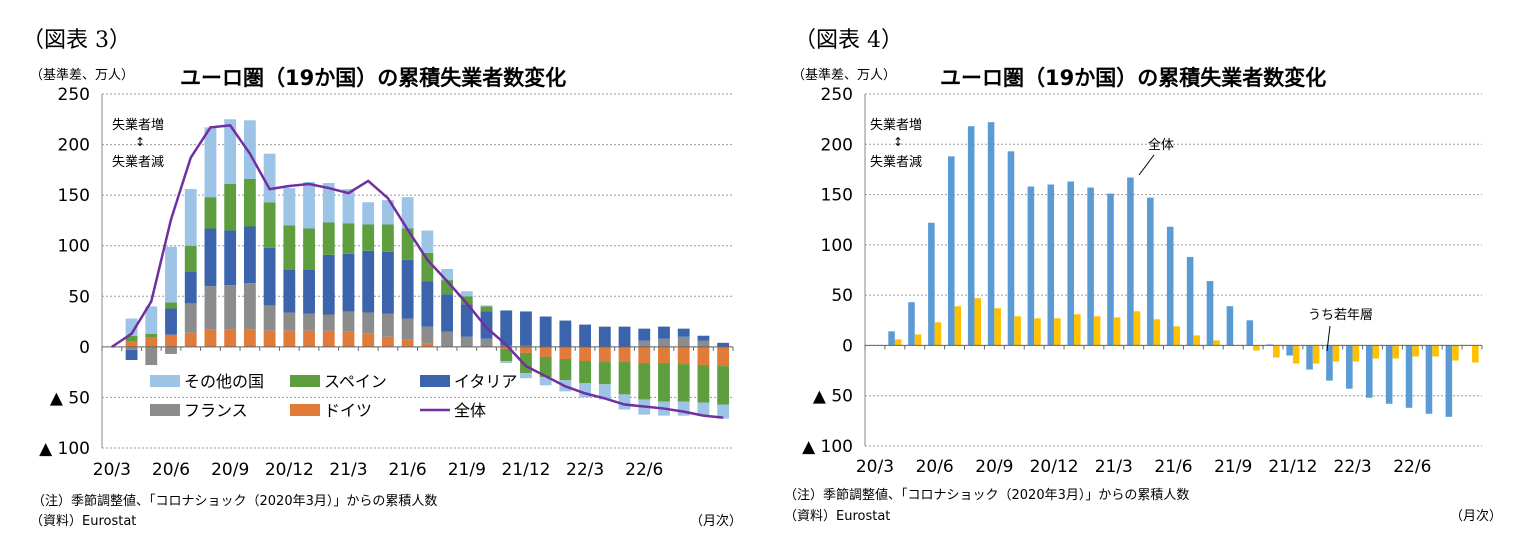  Describe the element at coordinates (230, 470) in the screenshot. I see `x-tick-label: 20/9` at that location.